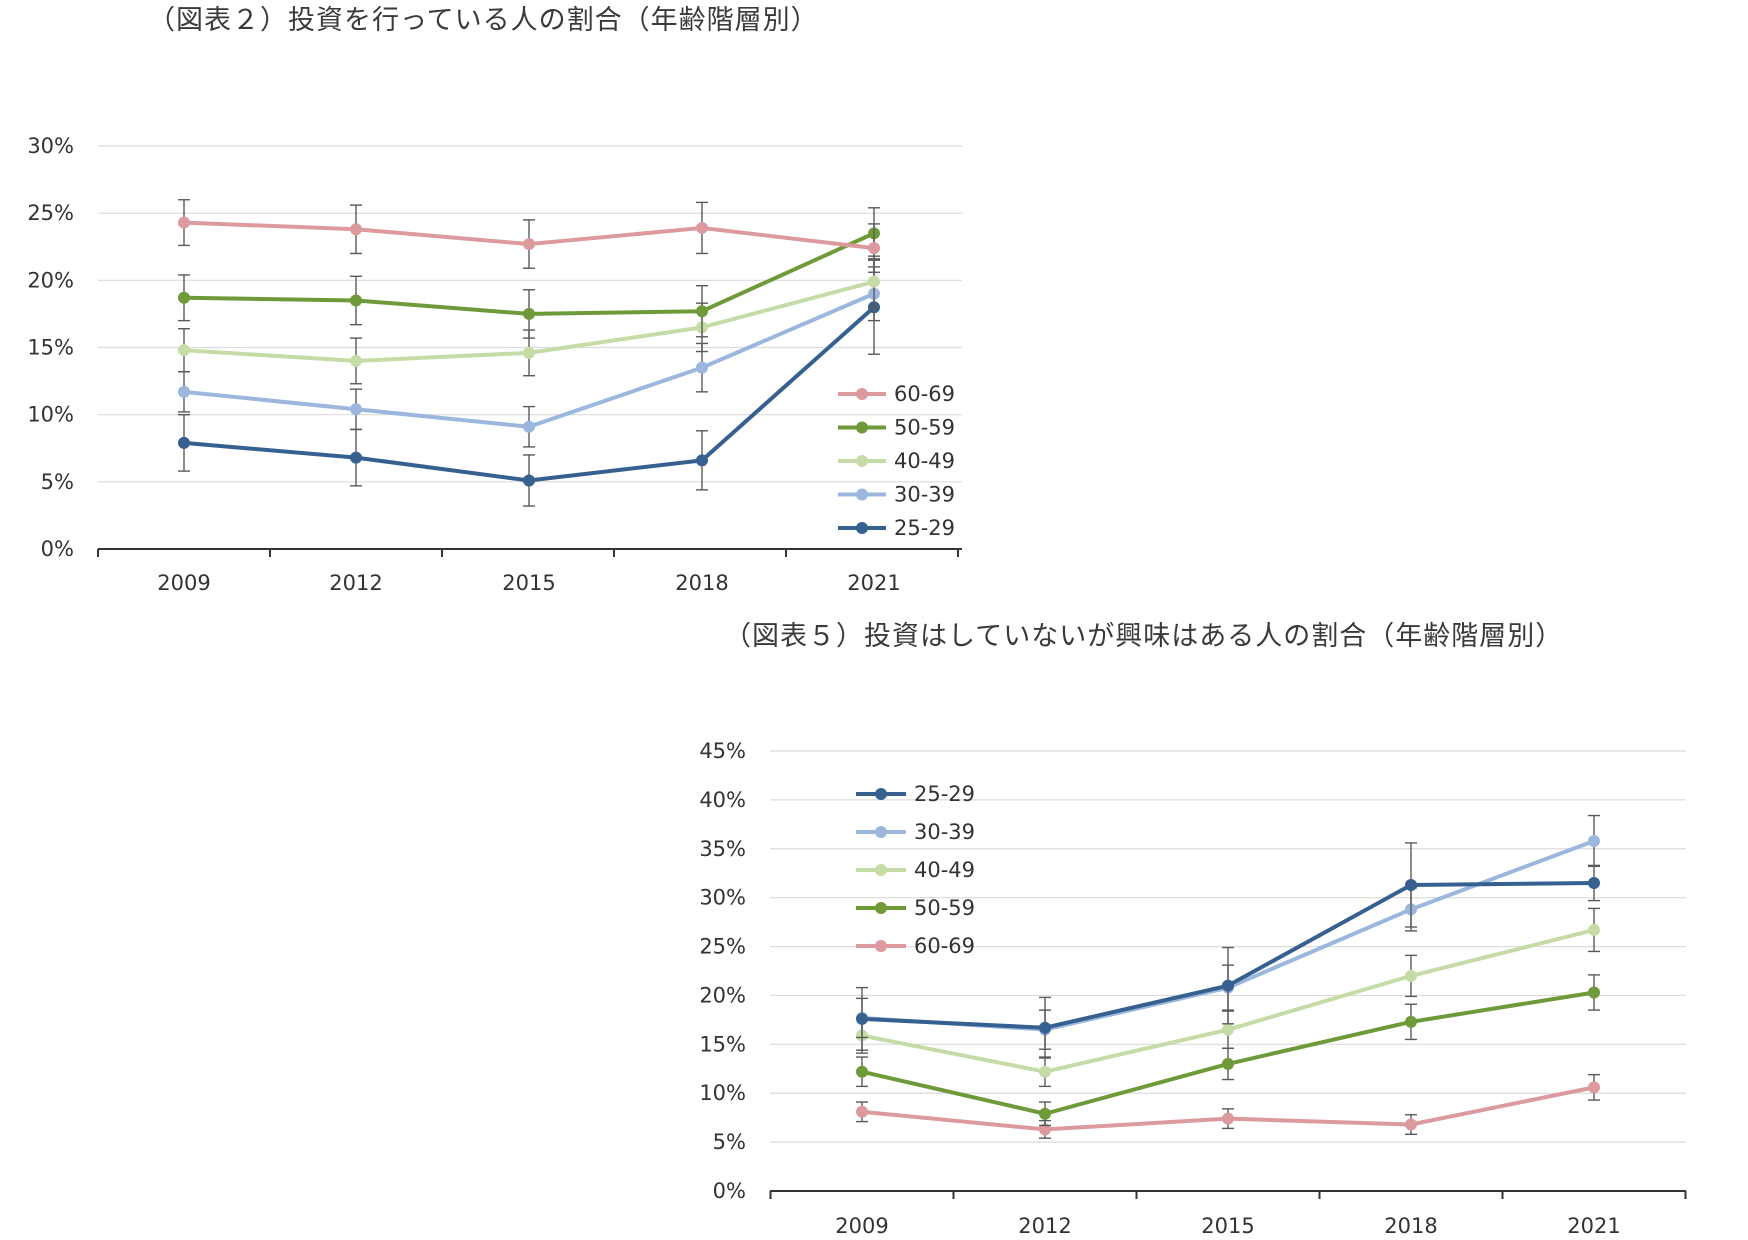 This screenshot has height=1240, width=1748. I want to click on c1-x-tick-label: 2009, so click(183, 583).